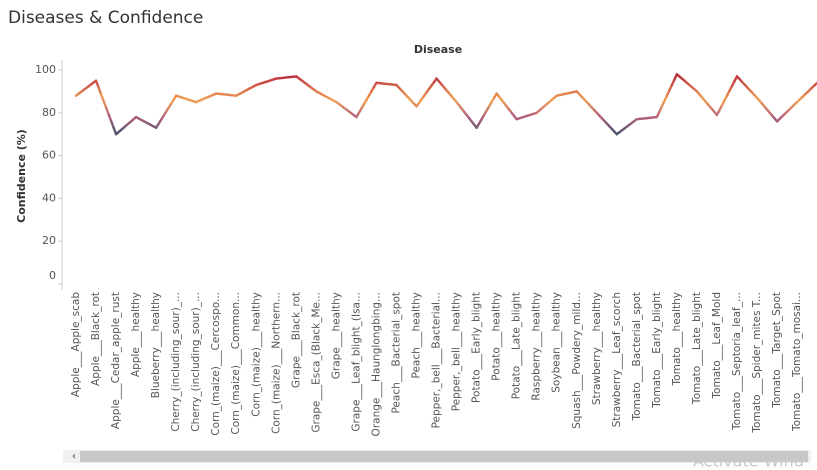 This screenshot has height=470, width=817. Describe the element at coordinates (49, 240) in the screenshot. I see `y-tick-label: 20` at that location.